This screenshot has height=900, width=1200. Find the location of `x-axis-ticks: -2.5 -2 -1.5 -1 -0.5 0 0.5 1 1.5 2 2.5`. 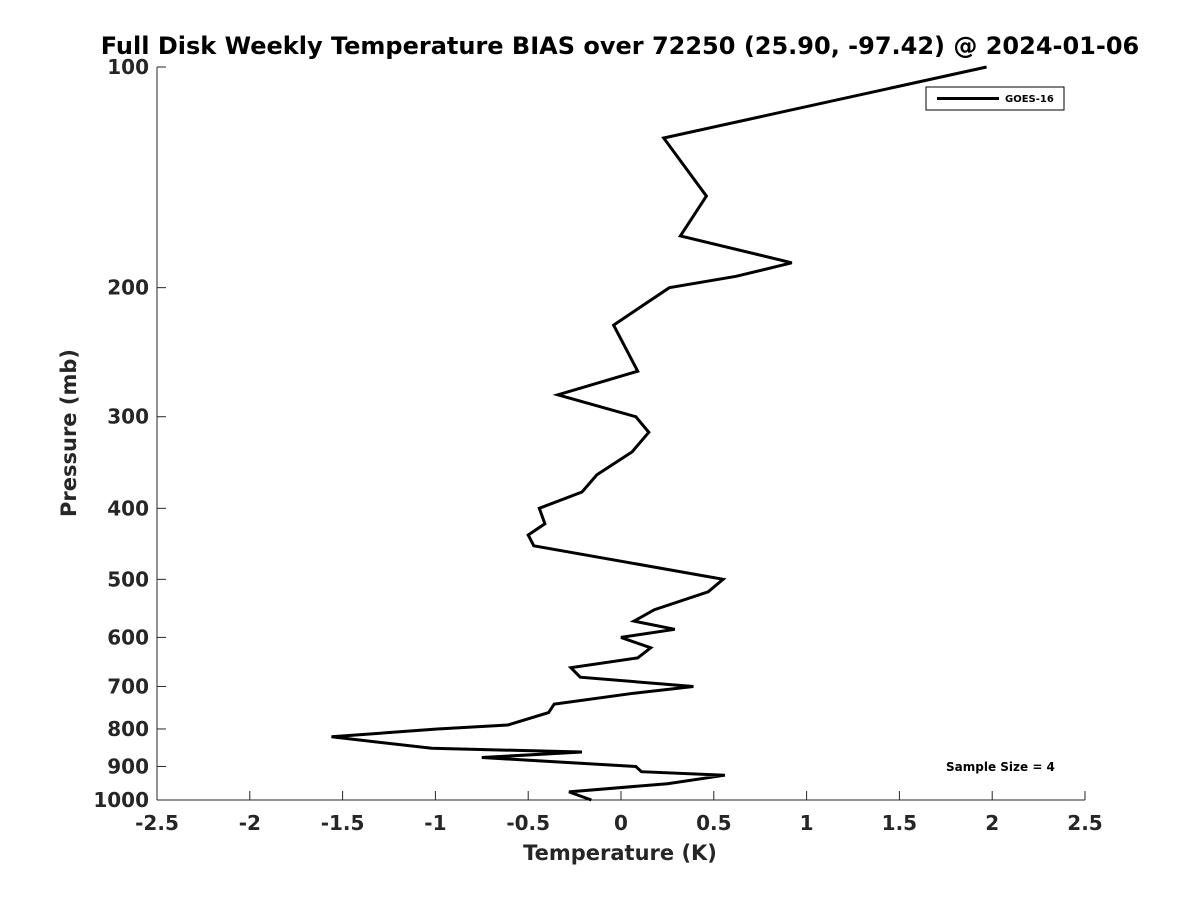

x-axis-ticks: -2.5 -2 -1.5 -1 -0.5 0 0.5 1 1.5 2 2.5 is located at coordinates (619, 813).